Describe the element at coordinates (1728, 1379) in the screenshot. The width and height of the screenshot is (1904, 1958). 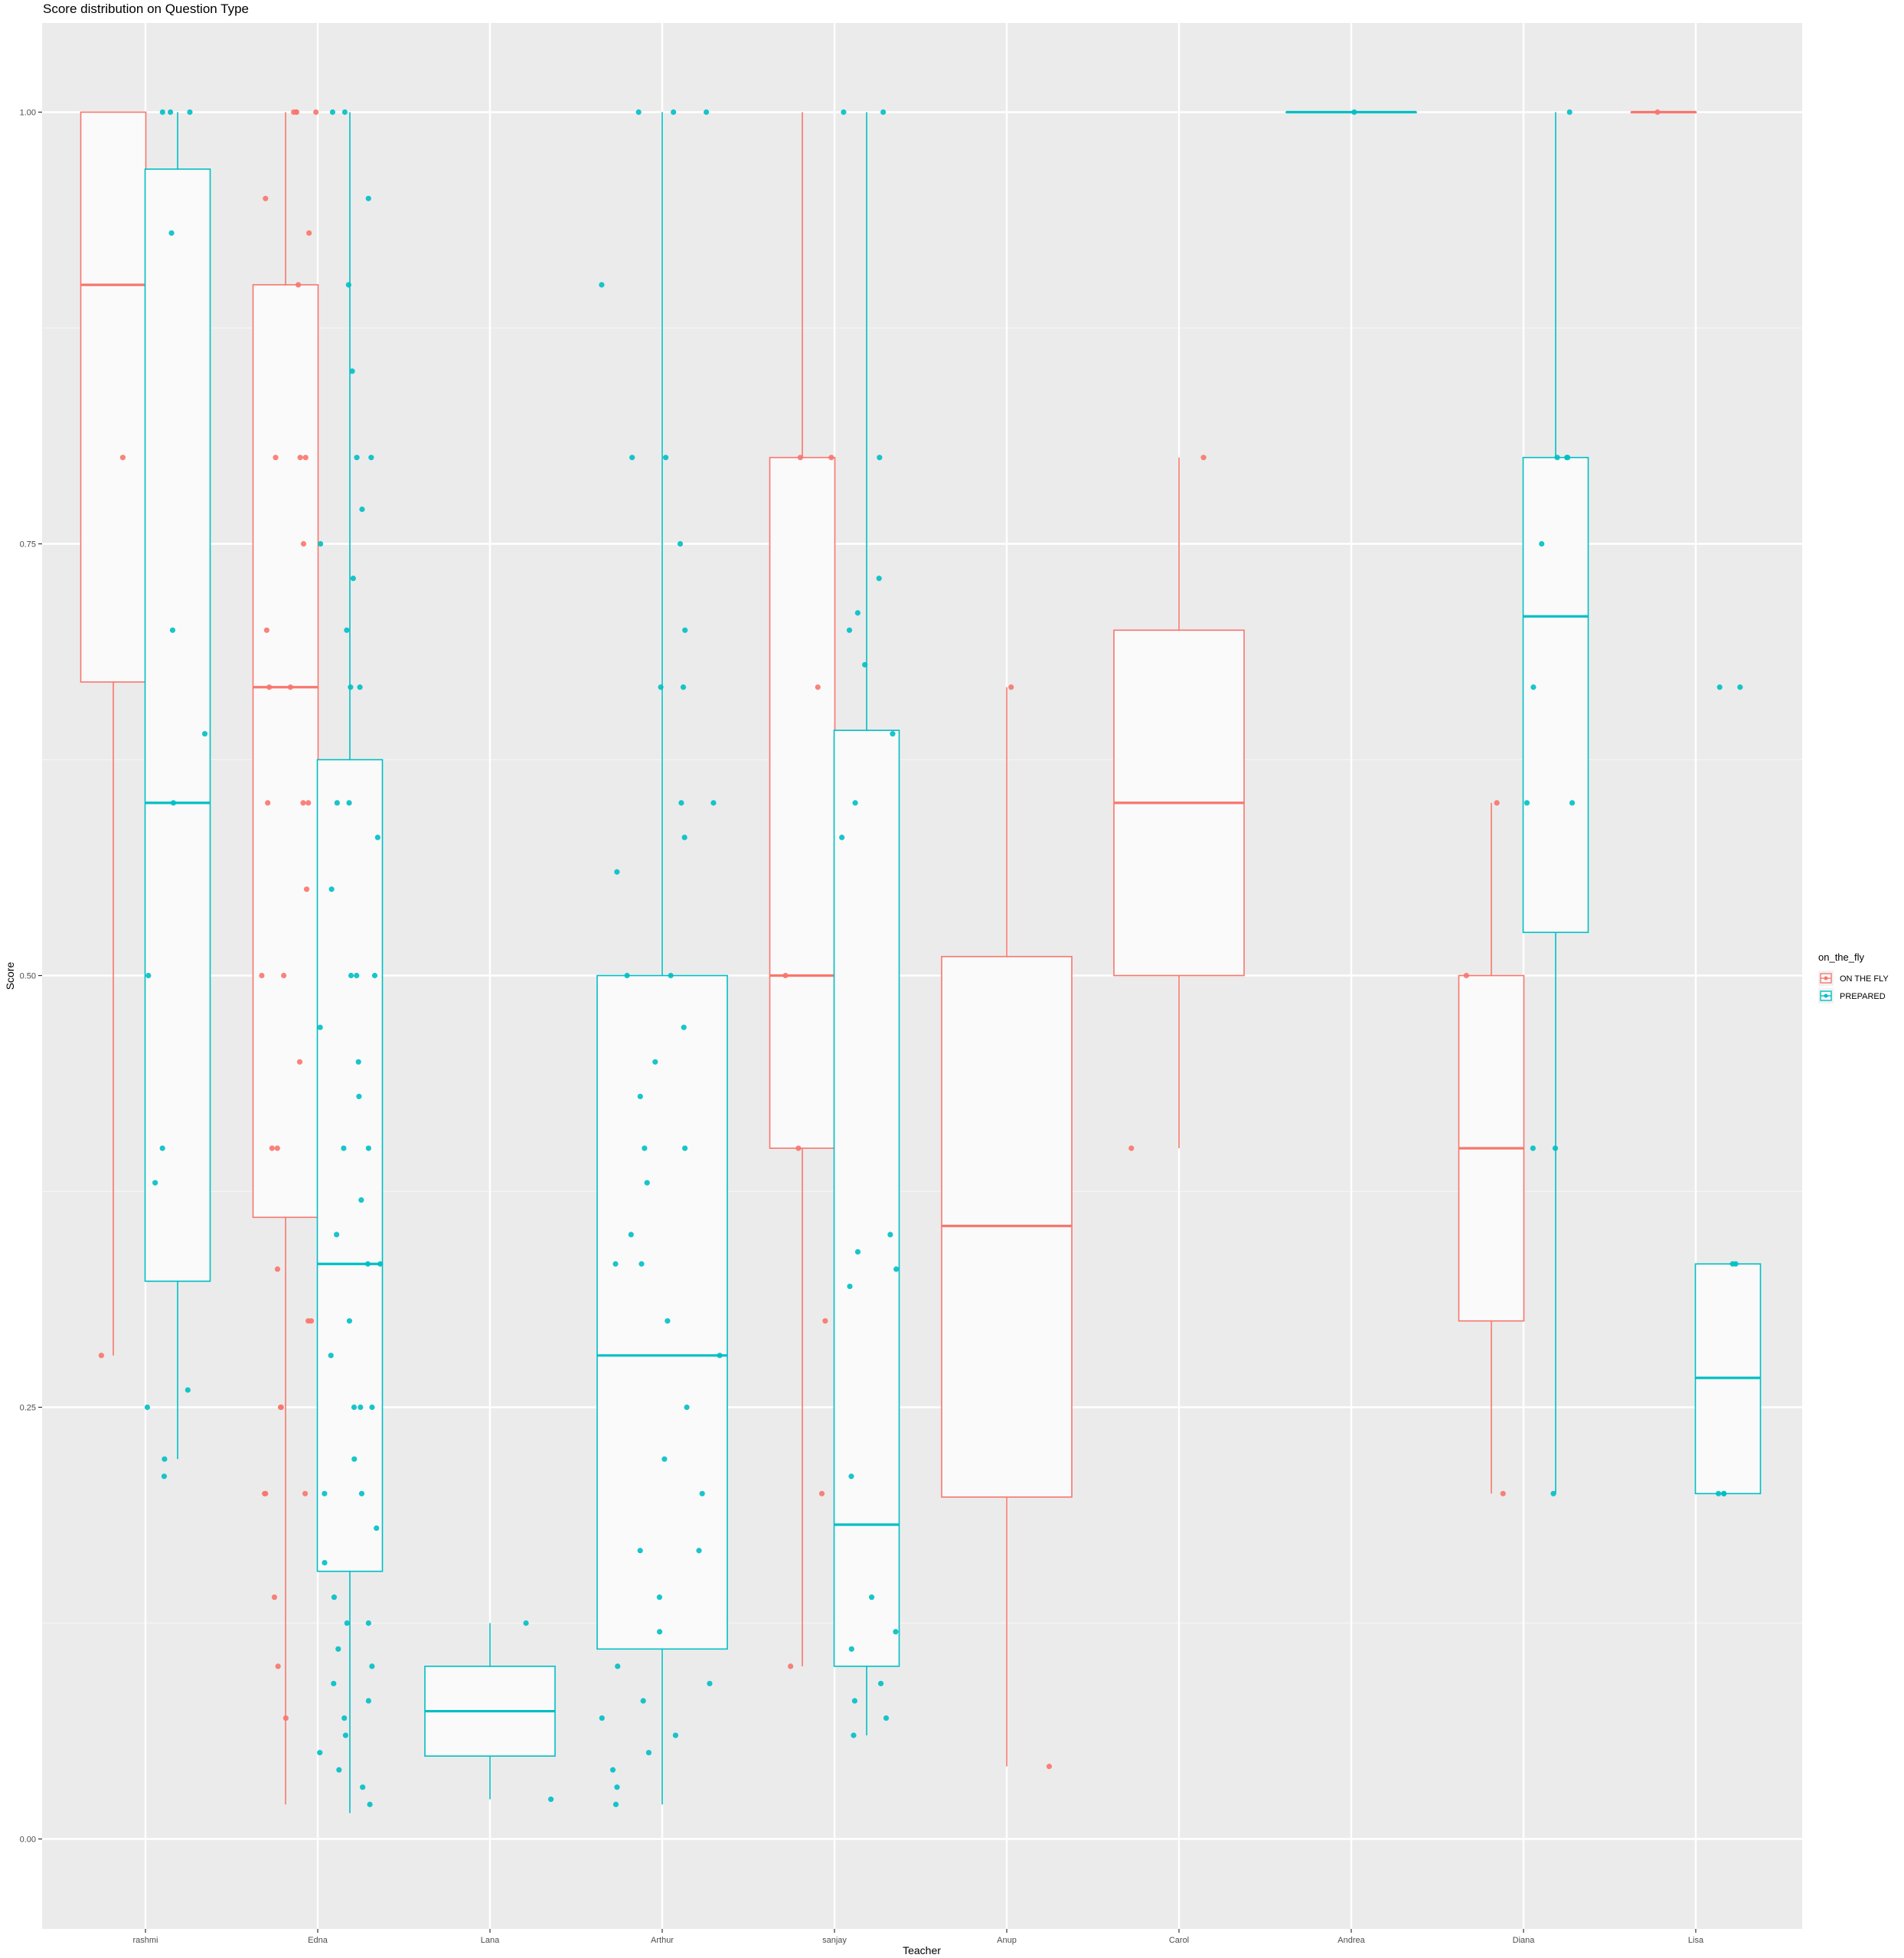
I see `box-lisa-prepared` at that location.